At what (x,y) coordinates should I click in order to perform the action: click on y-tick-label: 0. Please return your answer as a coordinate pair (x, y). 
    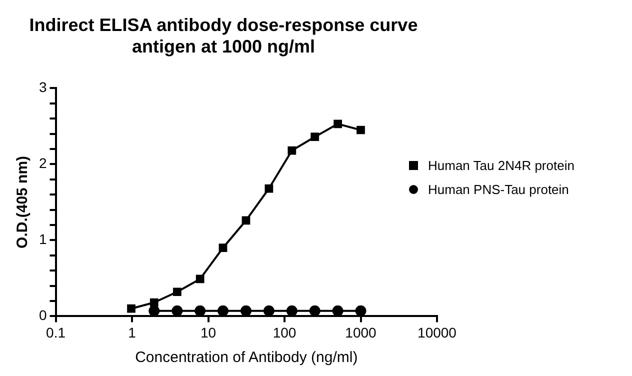
    Looking at the image, I should click on (42, 315).